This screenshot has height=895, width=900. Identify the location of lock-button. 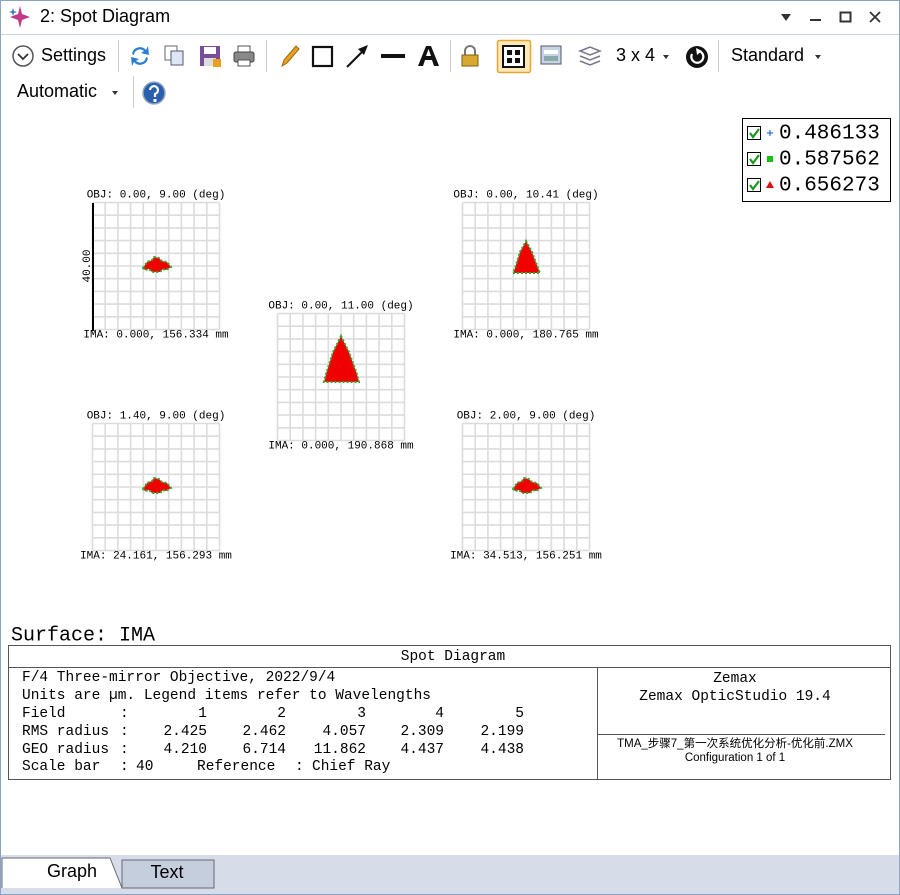
(470, 56).